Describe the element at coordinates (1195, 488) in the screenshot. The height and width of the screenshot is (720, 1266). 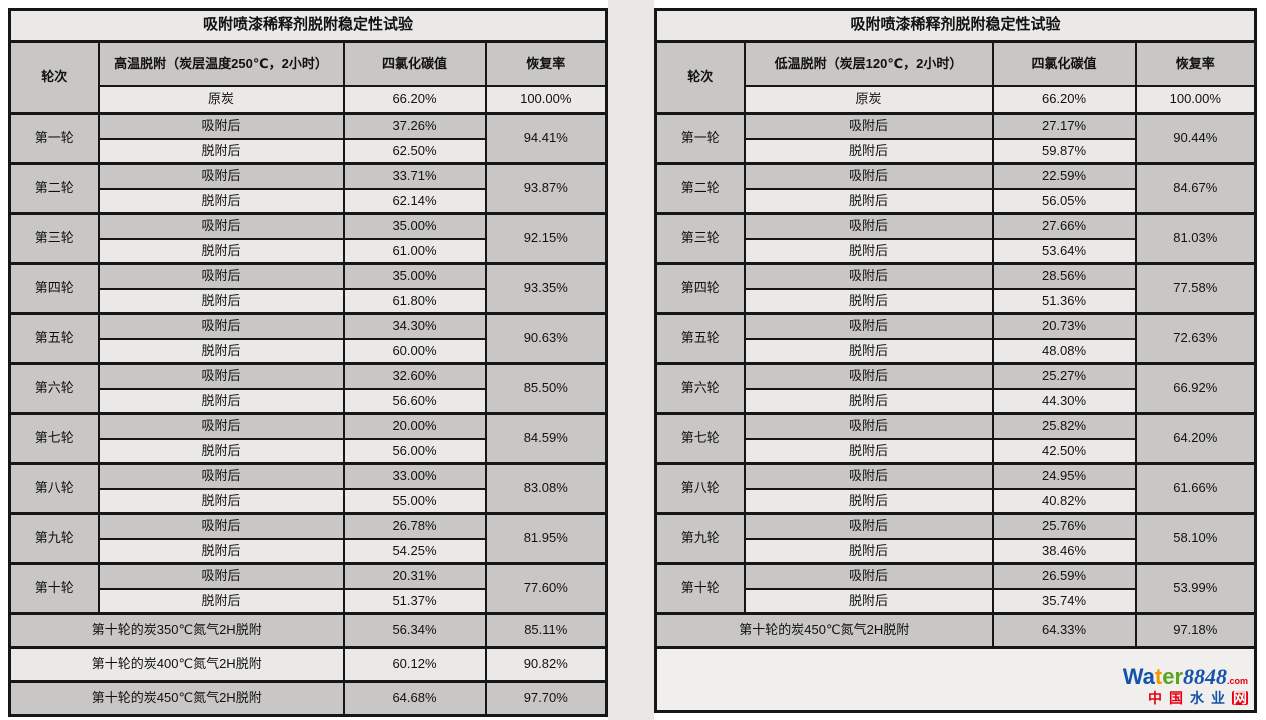
I see `recovery-value: 61.66%` at that location.